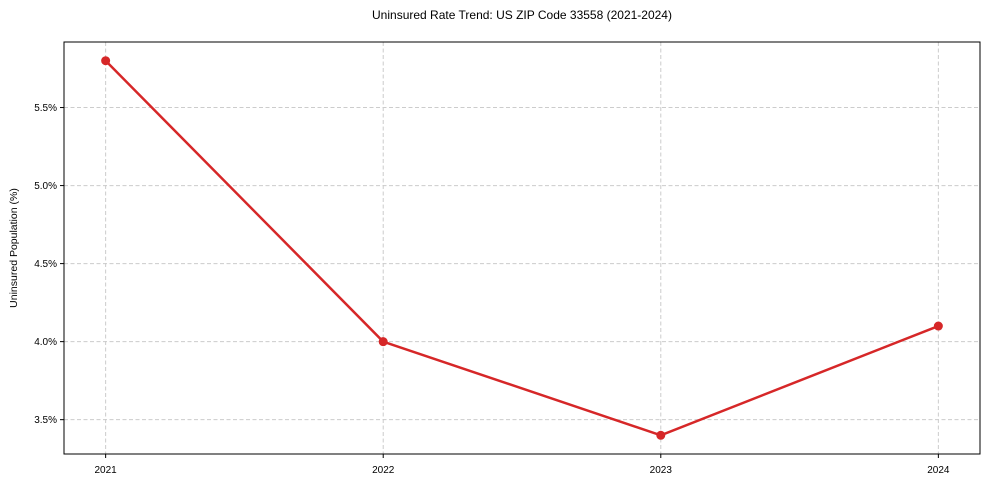 This screenshot has width=989, height=490. Describe the element at coordinates (45, 420) in the screenshot. I see `y-tick-label: 3.5%` at that location.